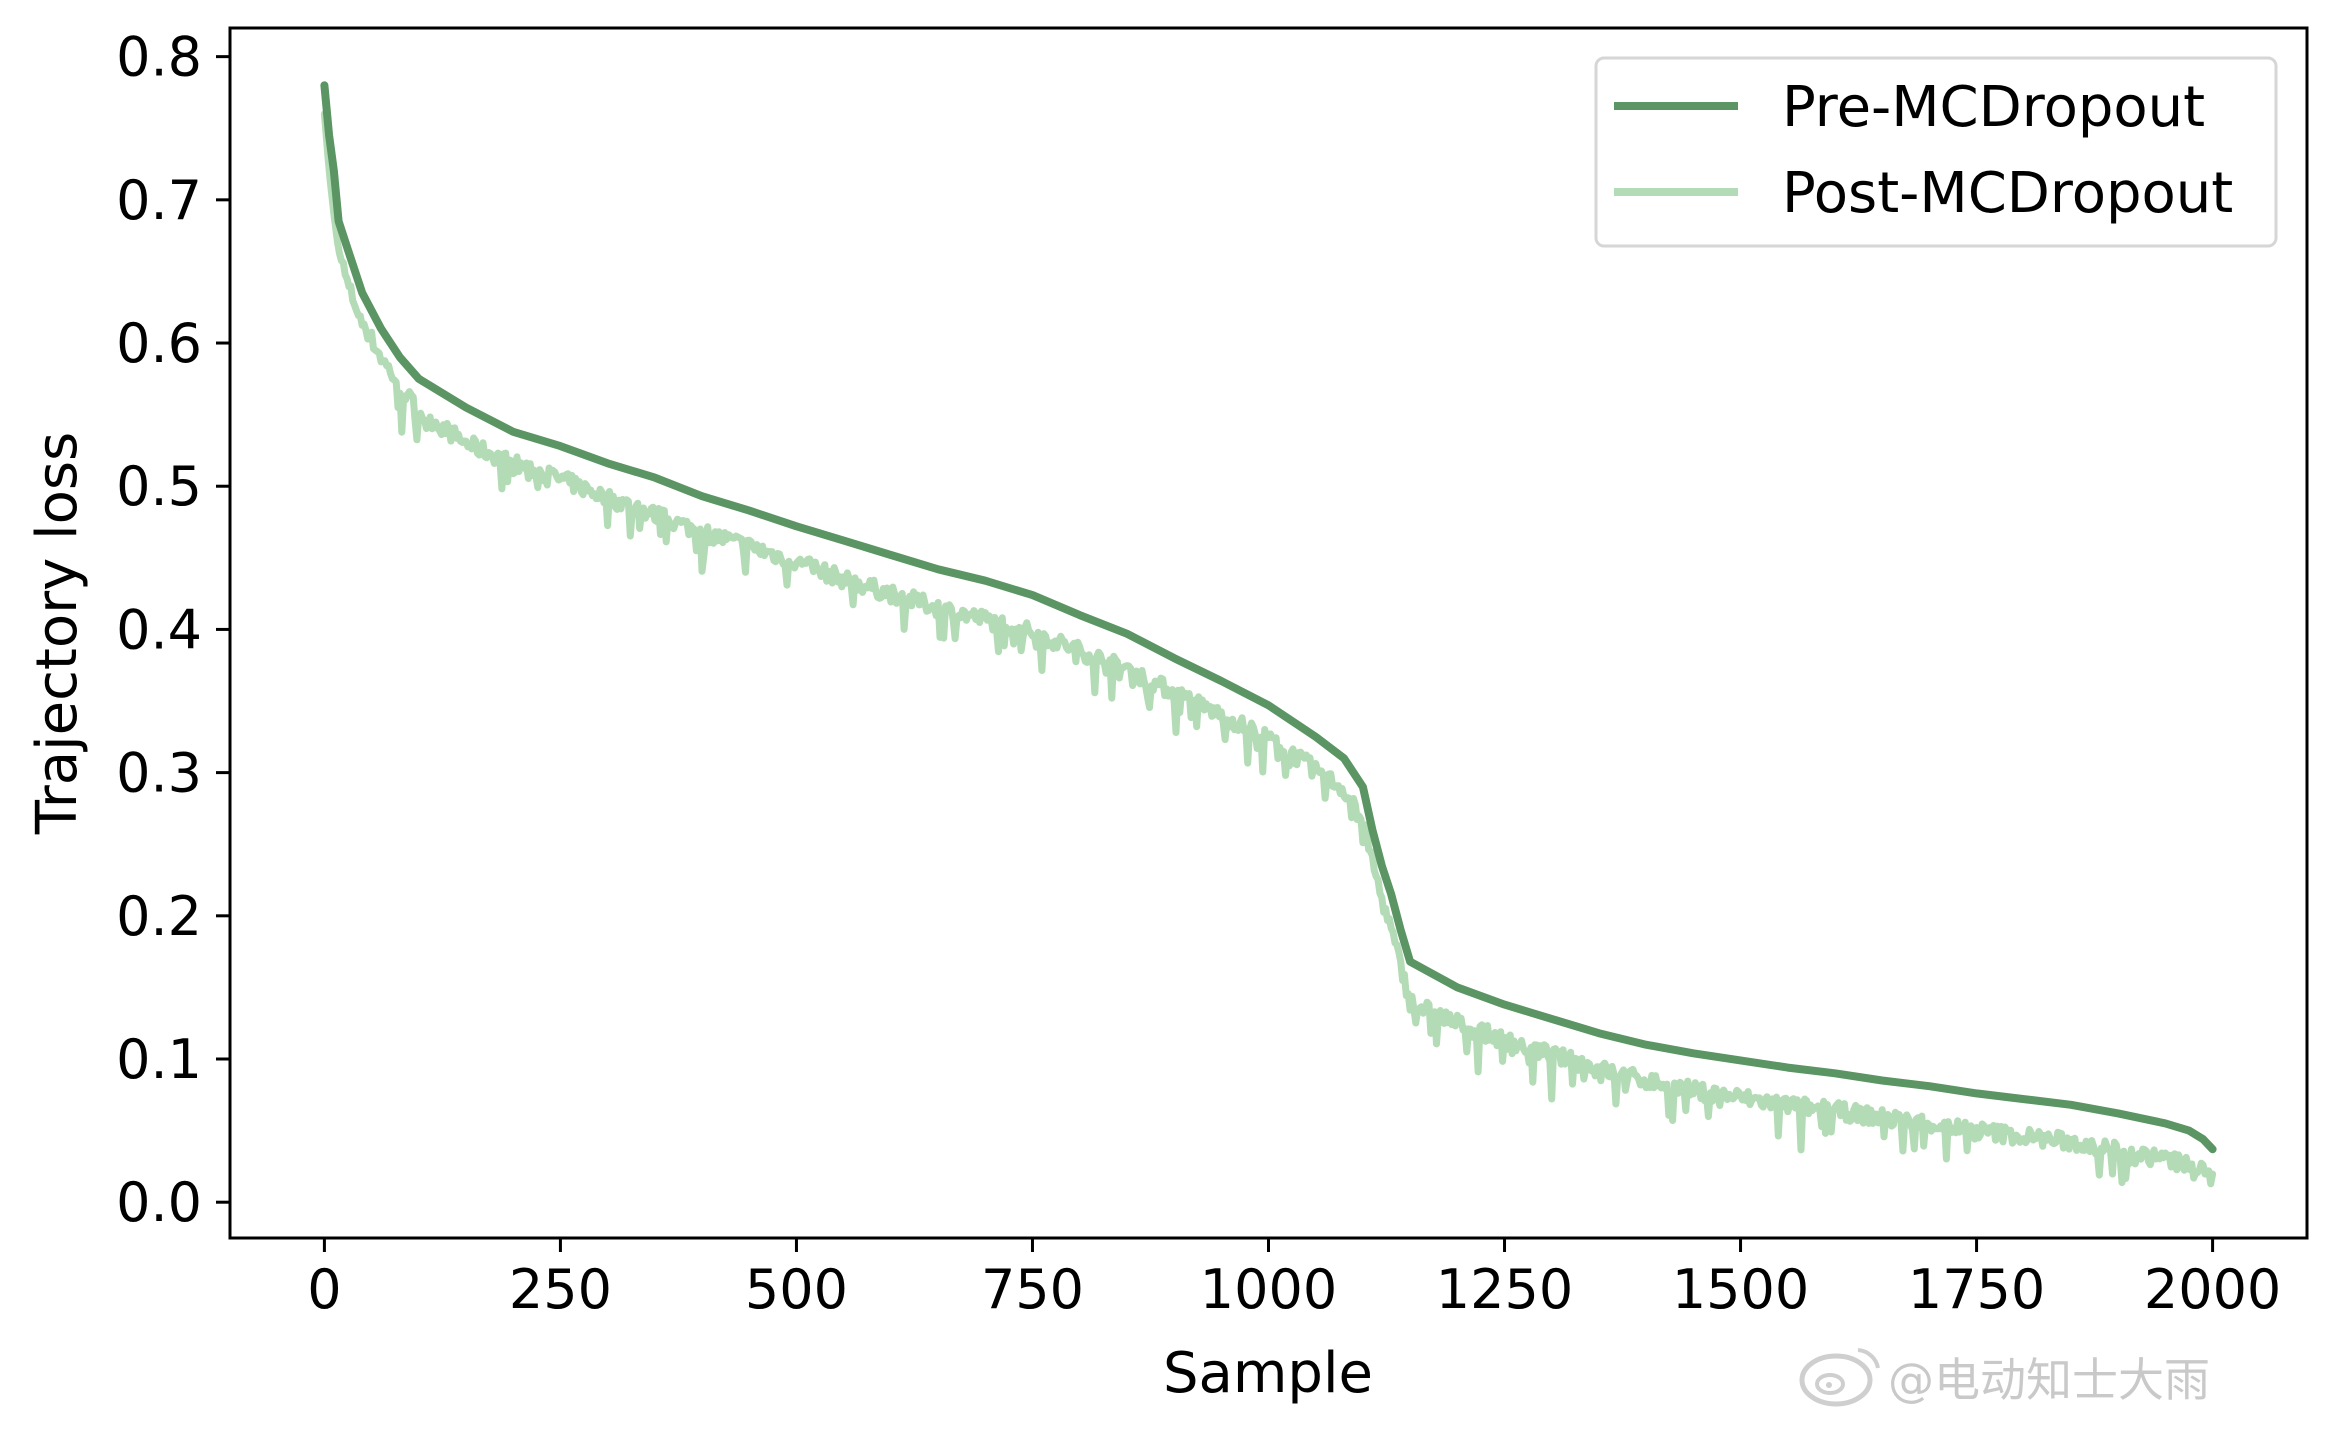  What do you see at coordinates (324, 1289) in the screenshot?
I see `x-tick-label: 0` at bounding box center [324, 1289].